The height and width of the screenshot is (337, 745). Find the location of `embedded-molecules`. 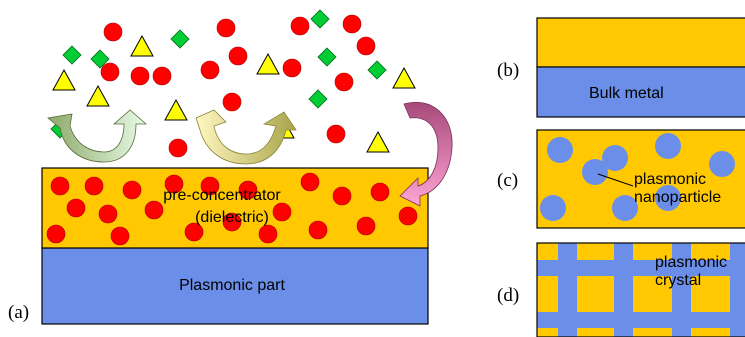

embedded-molecules is located at coordinates (232, 209).